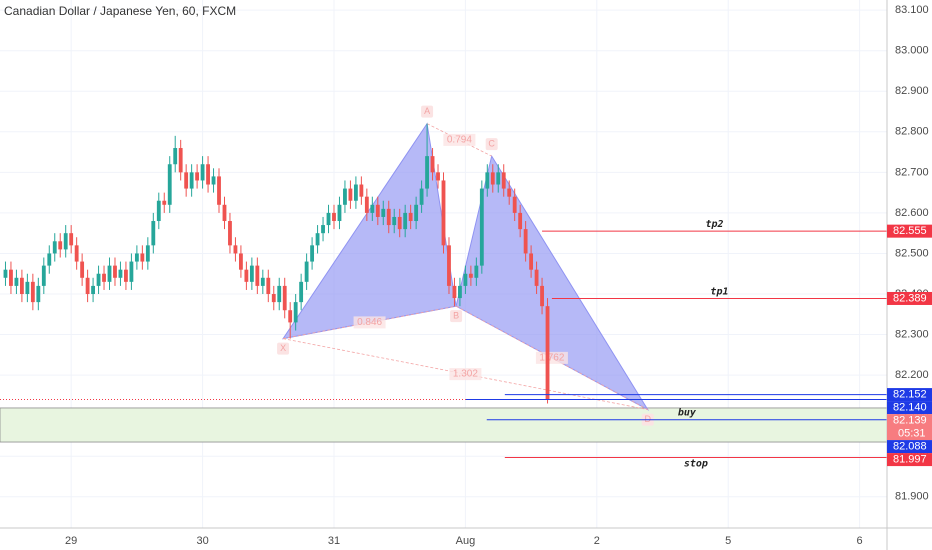  I want to click on x-tick-label: 31, so click(334, 541).